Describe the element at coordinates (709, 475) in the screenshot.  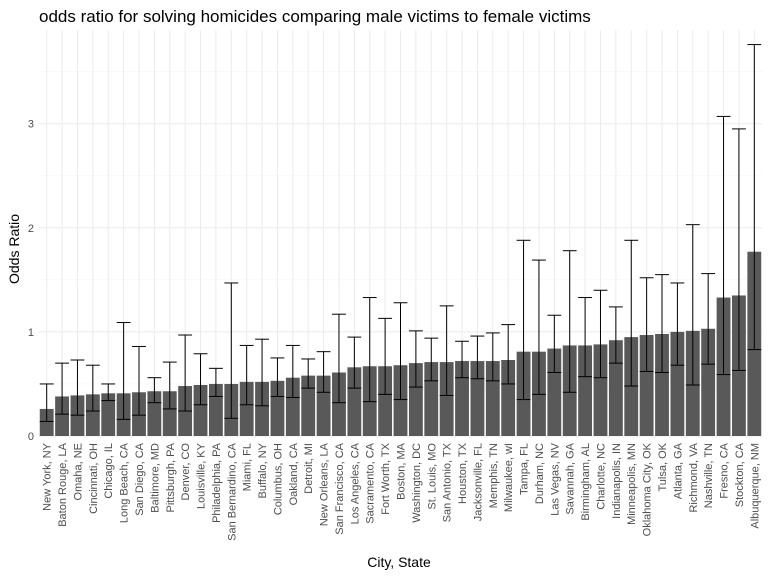
I see `x-tick-label: Nashville, TN` at that location.